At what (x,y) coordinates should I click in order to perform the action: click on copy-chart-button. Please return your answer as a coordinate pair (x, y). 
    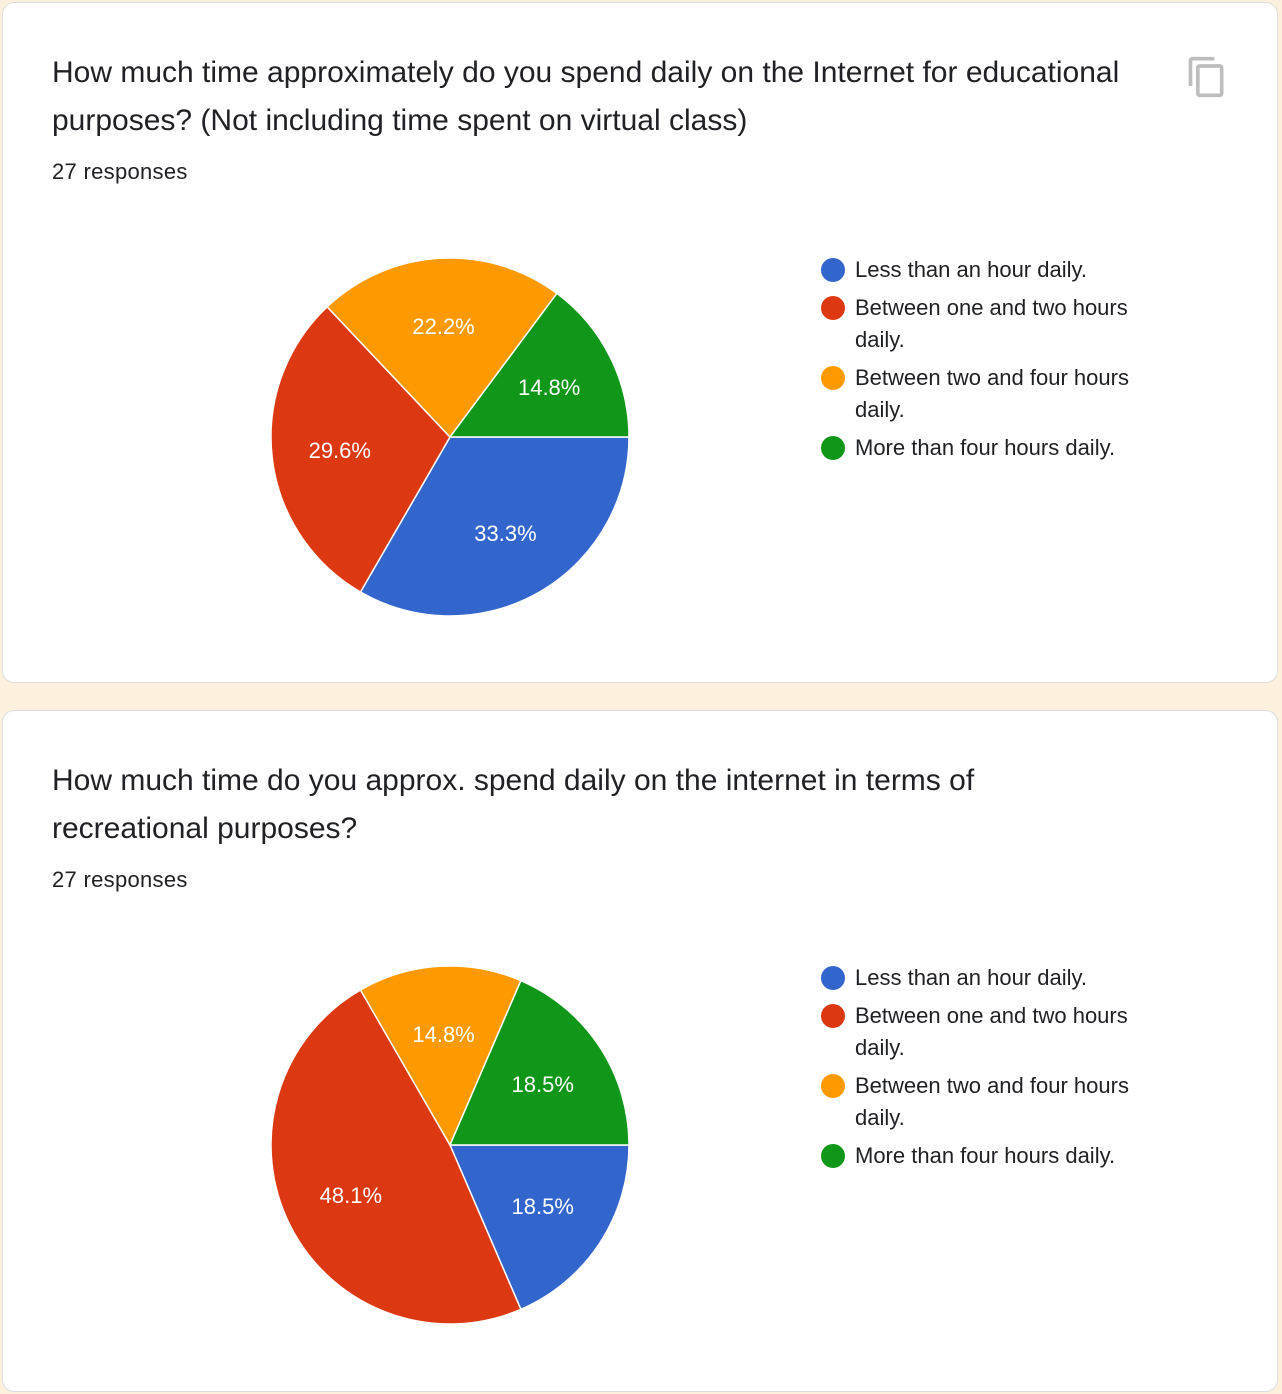
    Looking at the image, I should click on (1207, 77).